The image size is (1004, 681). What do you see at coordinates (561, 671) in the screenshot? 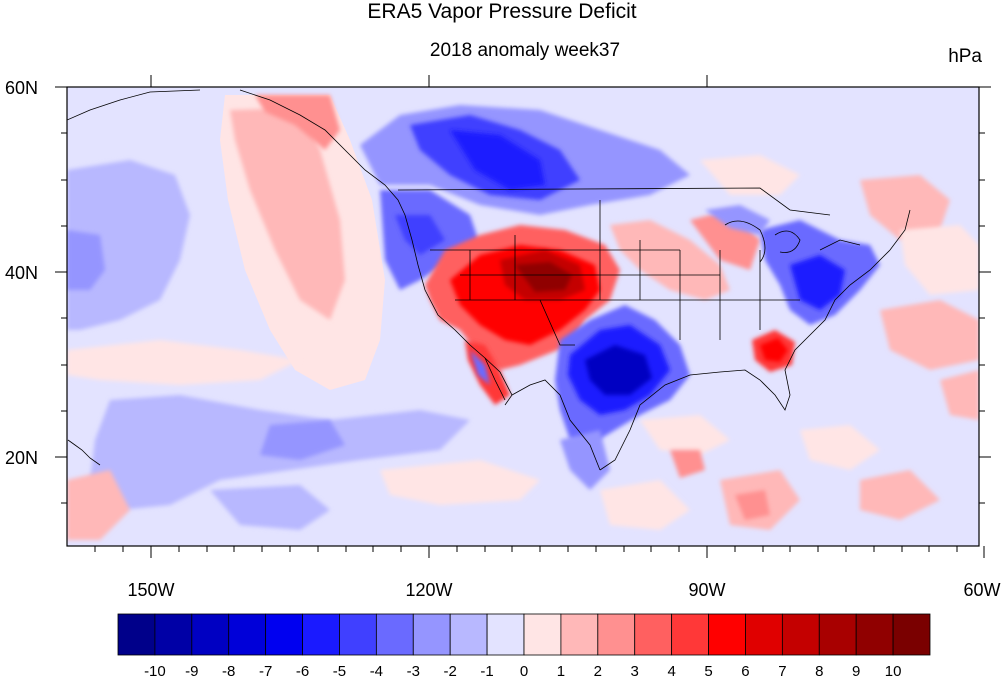
I see `colorbar-label: 1` at bounding box center [561, 671].